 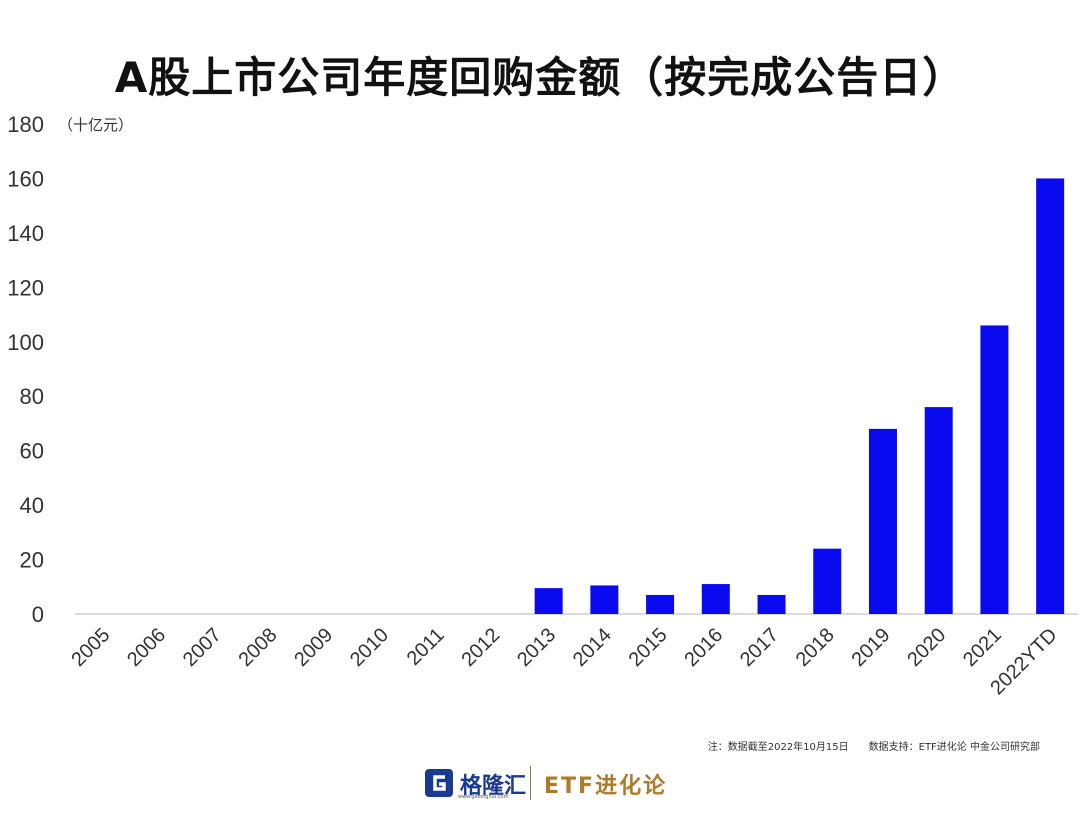 I want to click on logo-right-text: ETF进化论, so click(x=606, y=786).